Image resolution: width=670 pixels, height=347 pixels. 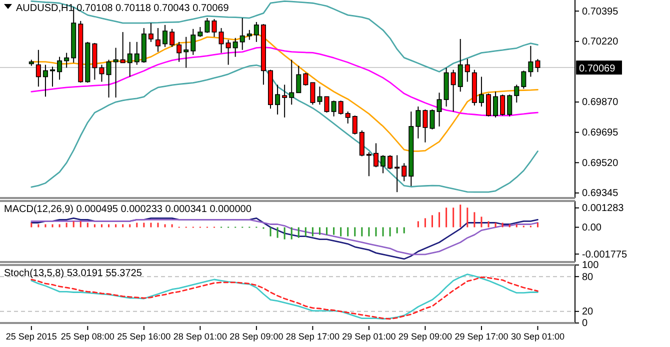 What do you see at coordinates (144, 336) in the screenshot?
I see `x-tick-label: 25 Sep 16:00` at bounding box center [144, 336].